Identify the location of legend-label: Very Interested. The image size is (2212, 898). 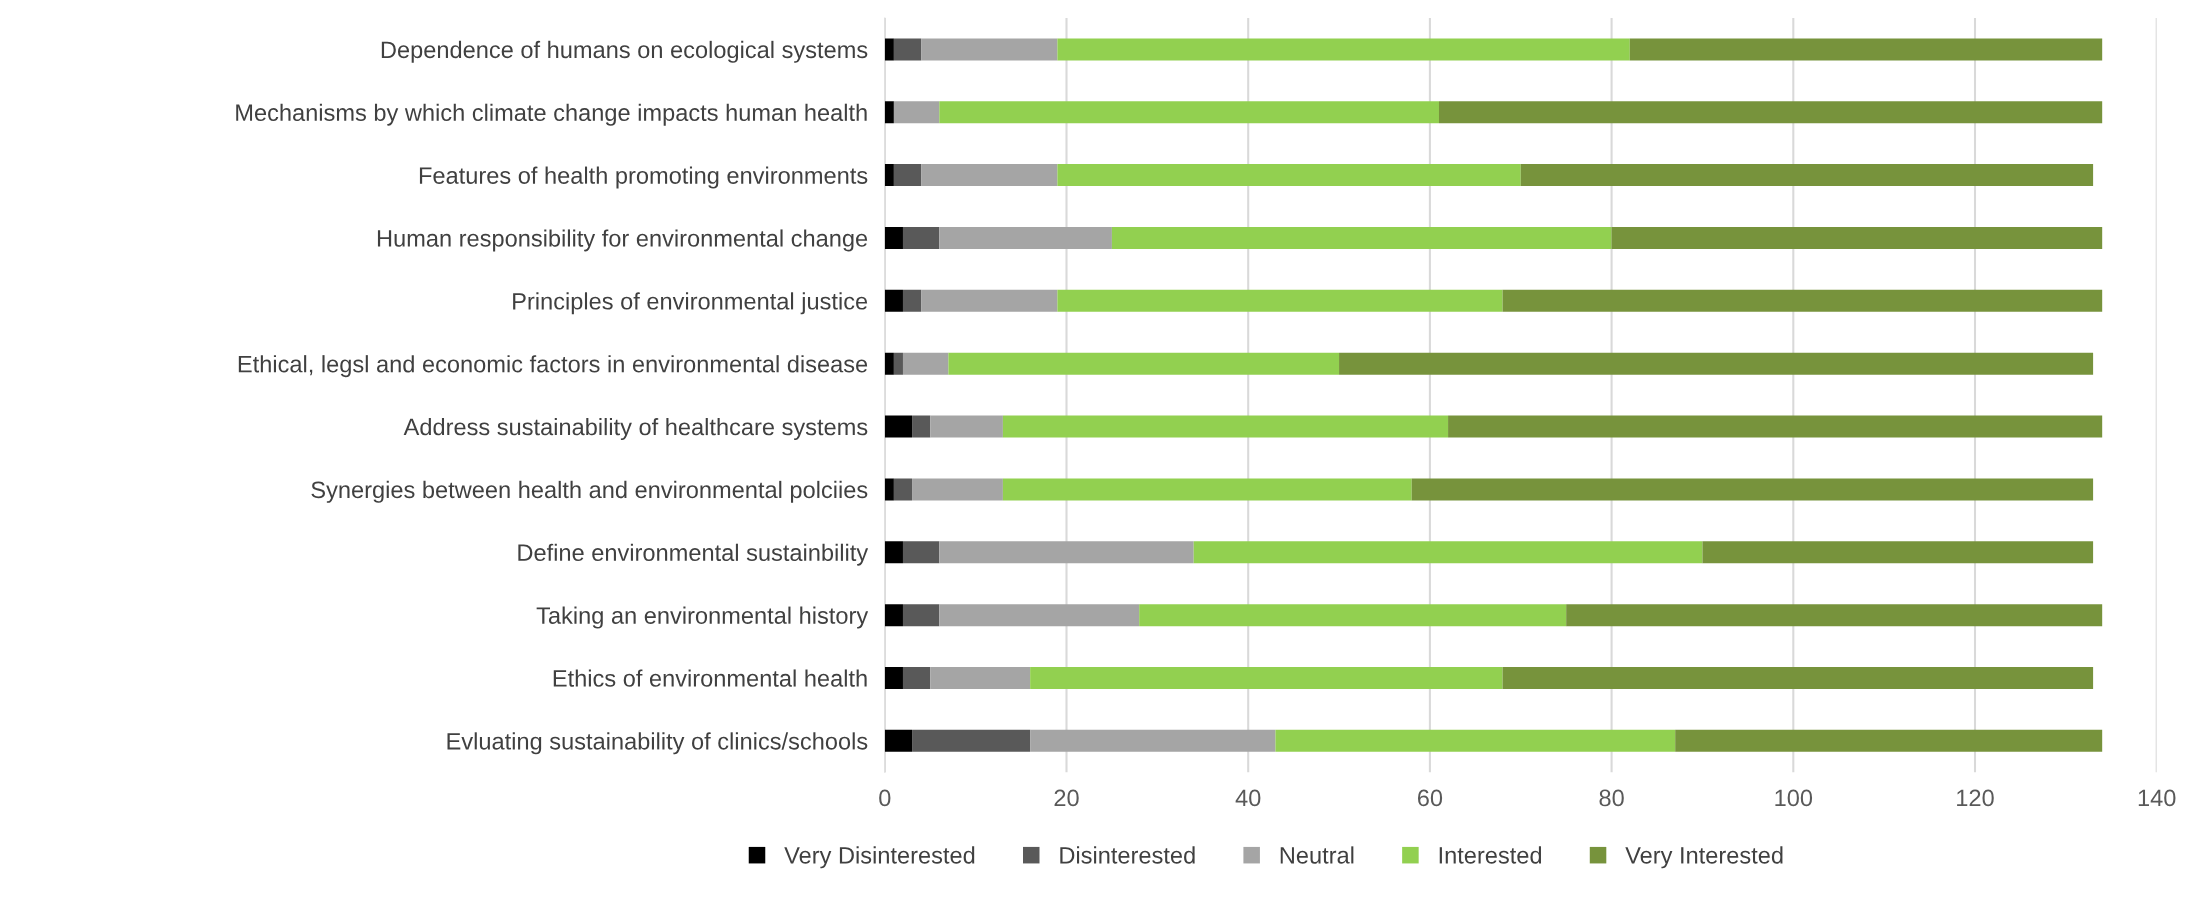
(1704, 857).